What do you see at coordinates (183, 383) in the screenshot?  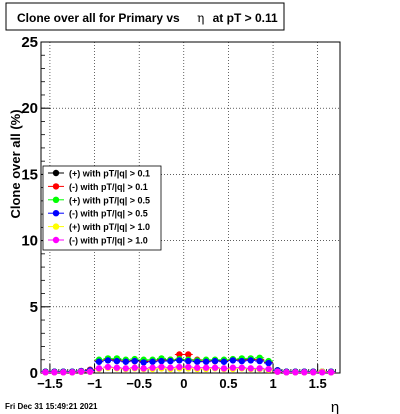 I see `x-tick-label: 0` at bounding box center [183, 383].